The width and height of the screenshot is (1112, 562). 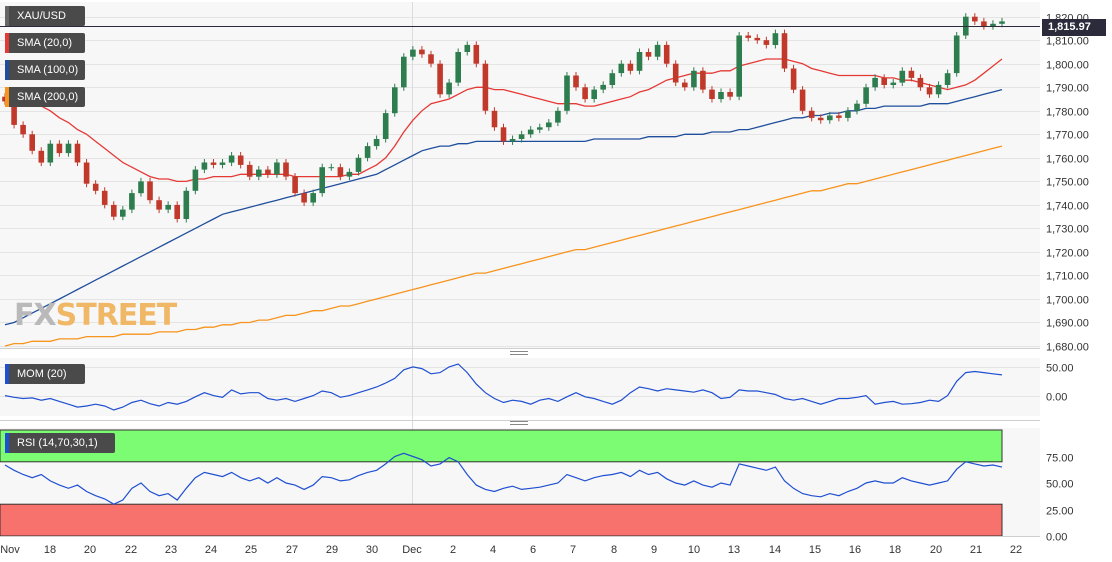 What do you see at coordinates (1067, 113) in the screenshot?
I see `price-tick-label: 1,780.00` at bounding box center [1067, 113].